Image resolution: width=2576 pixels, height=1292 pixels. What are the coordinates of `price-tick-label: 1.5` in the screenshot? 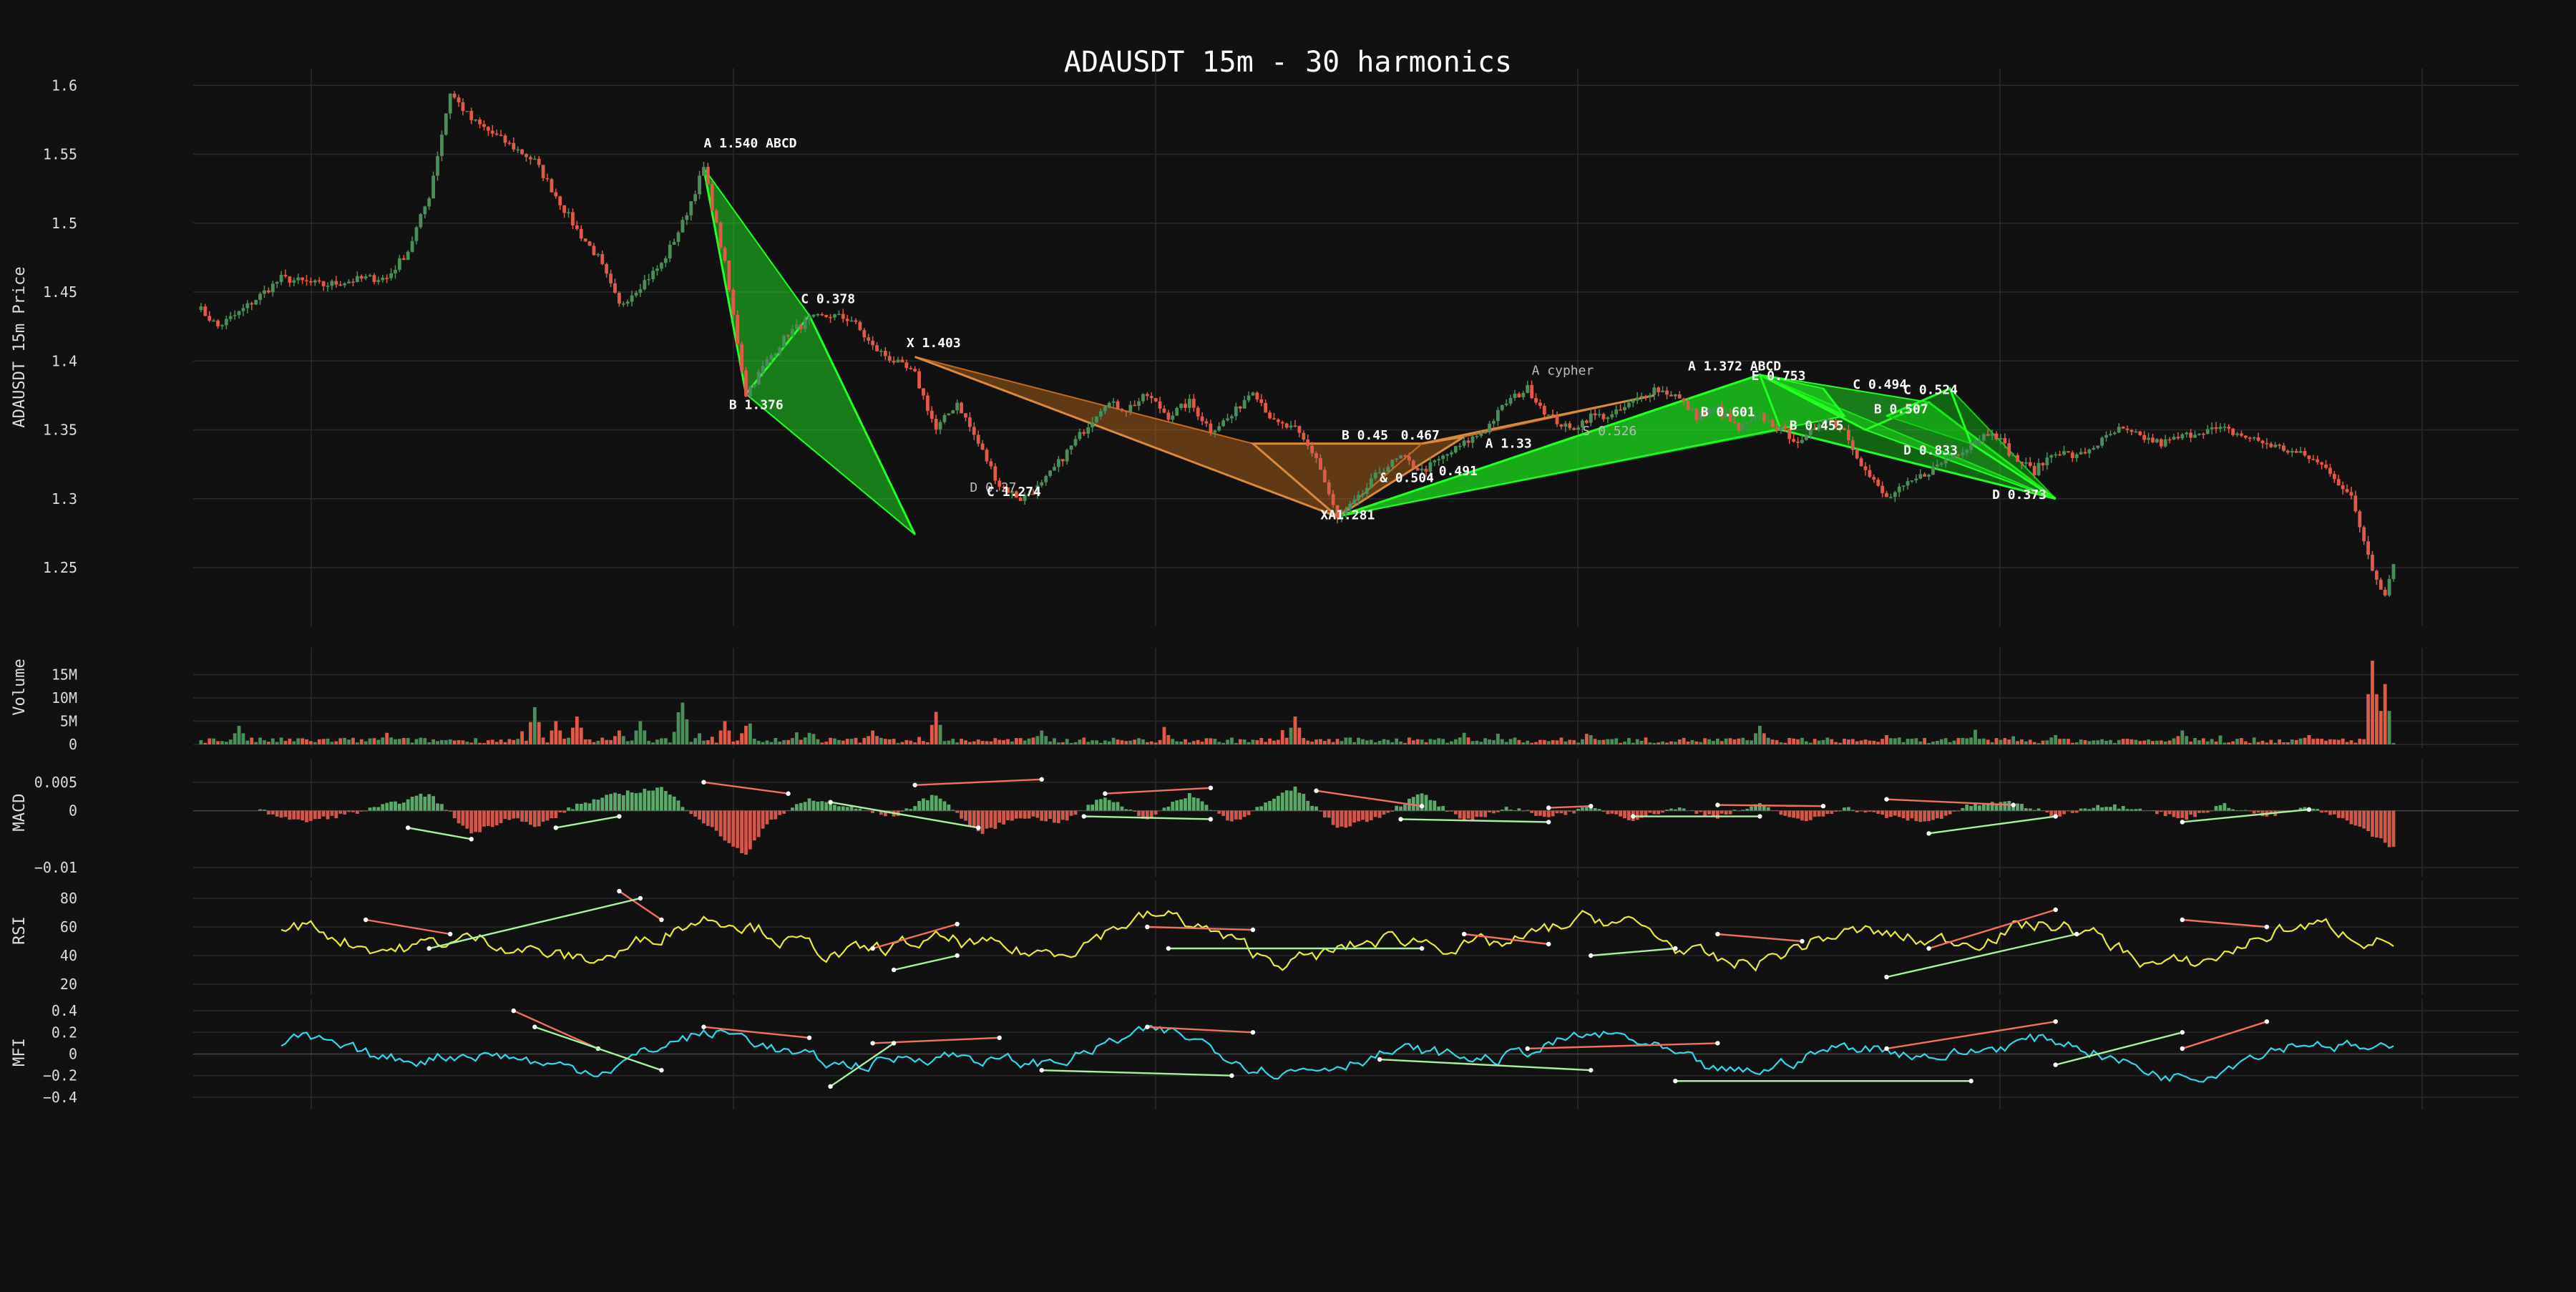 It's located at (64, 223).